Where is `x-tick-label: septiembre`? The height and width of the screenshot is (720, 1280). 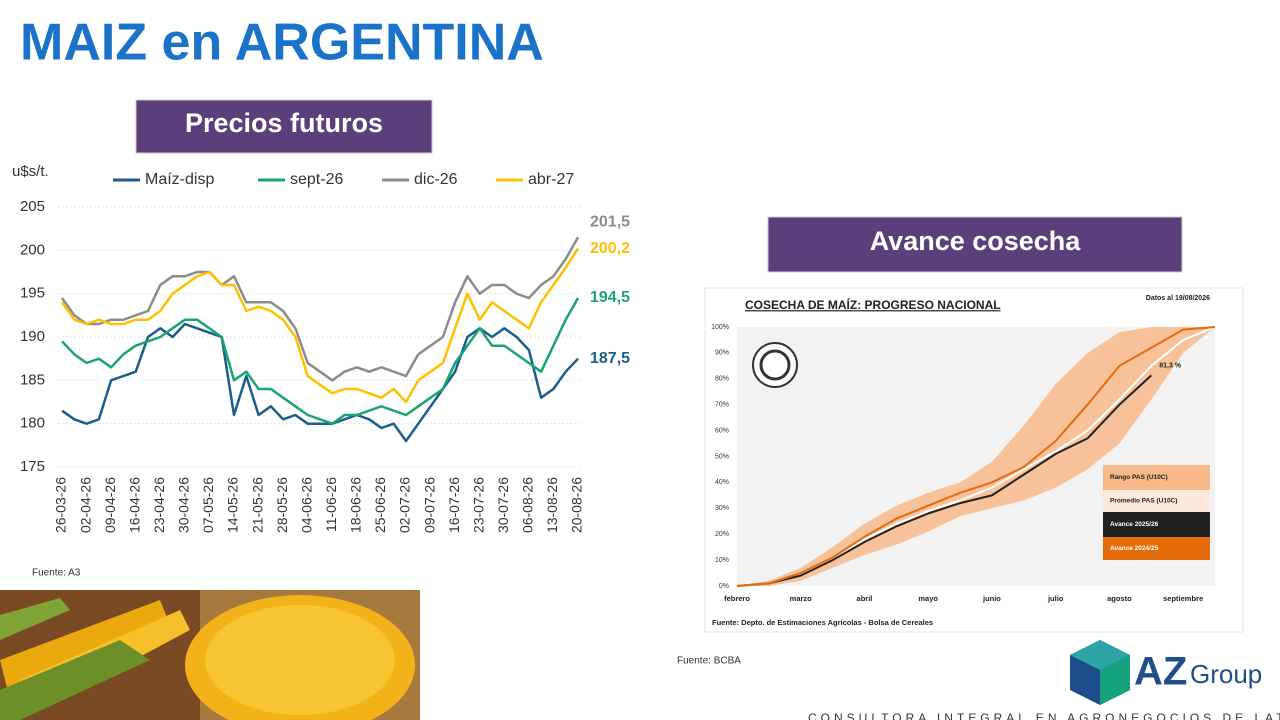
x-tick-label: septiembre is located at coordinates (1183, 598).